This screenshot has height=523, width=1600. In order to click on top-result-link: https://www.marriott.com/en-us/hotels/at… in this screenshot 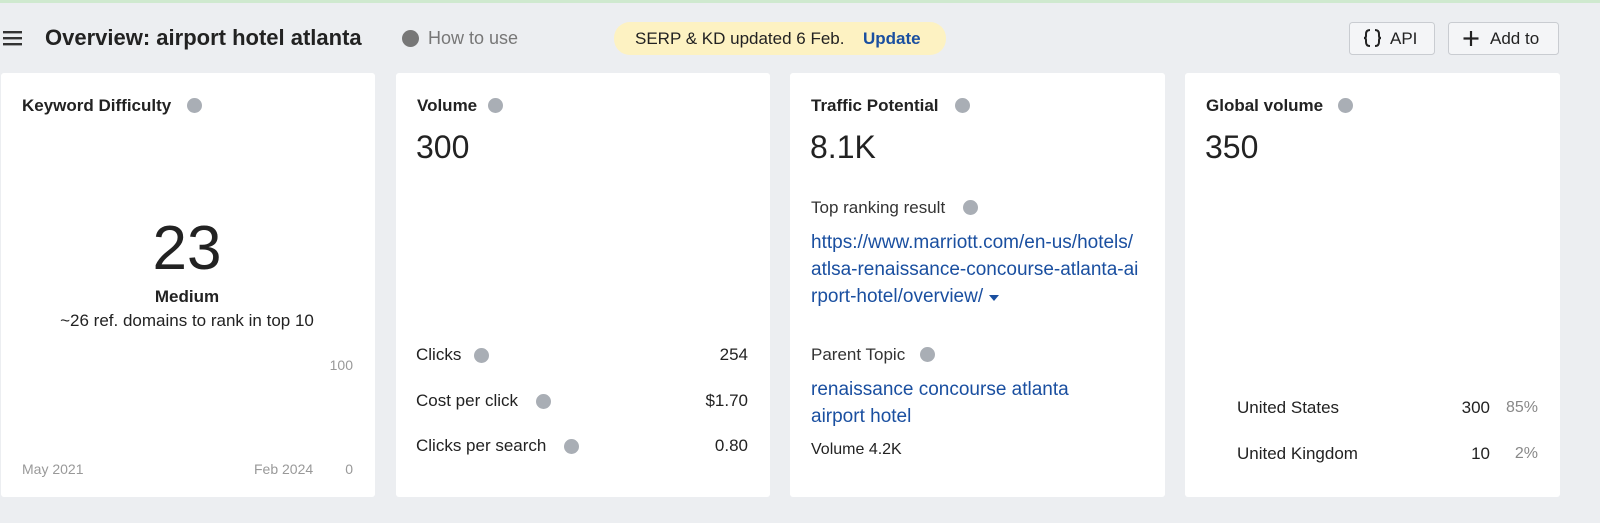, I will do `click(976, 269)`.